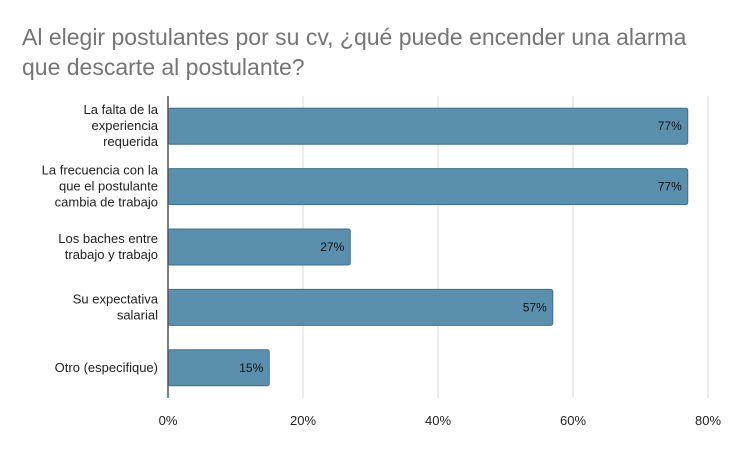 The width and height of the screenshot is (730, 451). Describe the element at coordinates (106, 202) in the screenshot. I see `category-label-line: cambia de trabajo` at that location.